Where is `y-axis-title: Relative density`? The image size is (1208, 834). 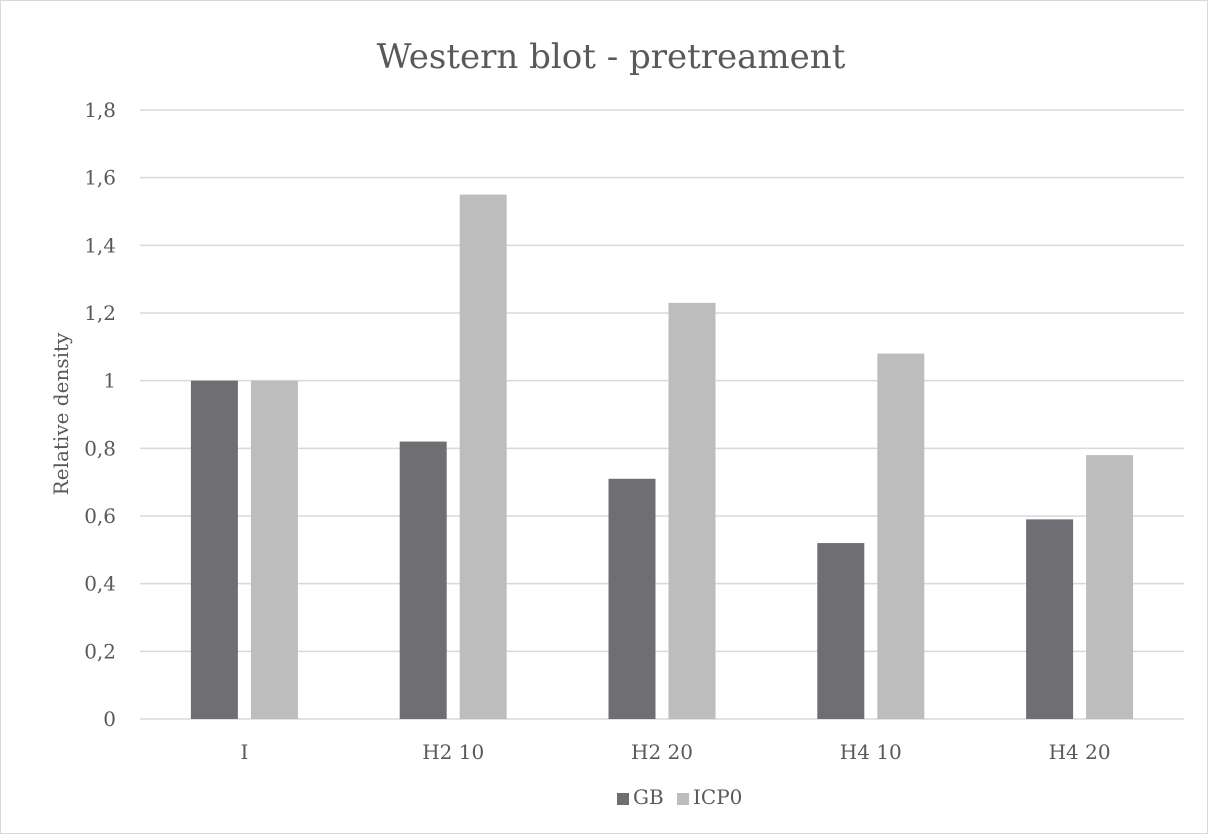
y-axis-title: Relative density is located at coordinates (61, 413).